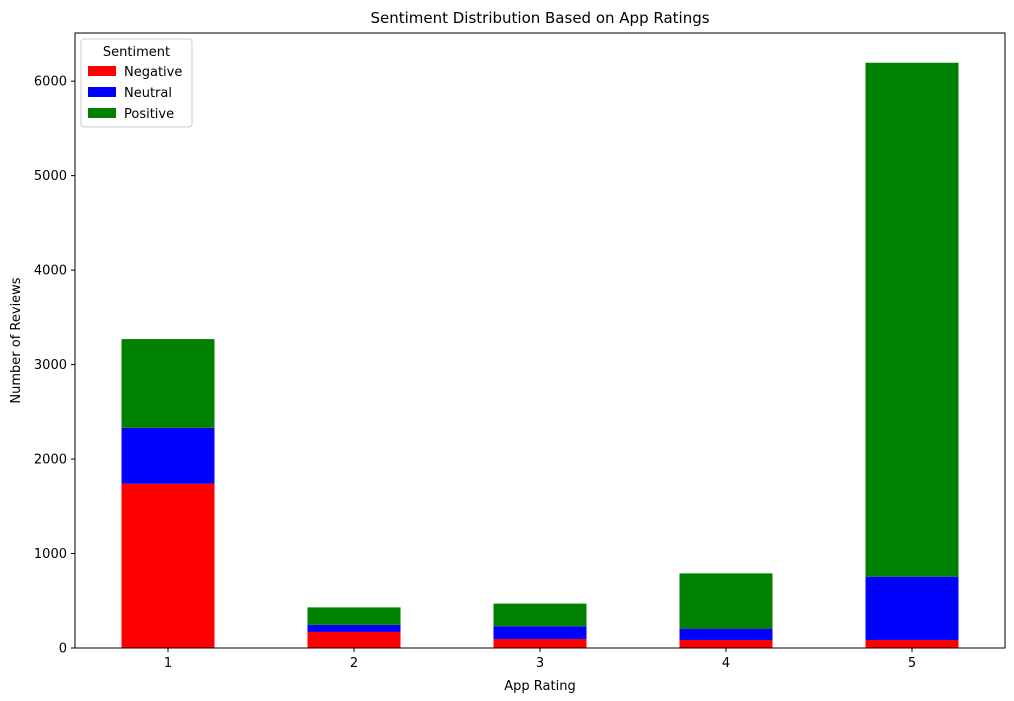 This screenshot has height=701, width=1014. What do you see at coordinates (63, 649) in the screenshot?
I see `y-tick-label: 0` at bounding box center [63, 649].